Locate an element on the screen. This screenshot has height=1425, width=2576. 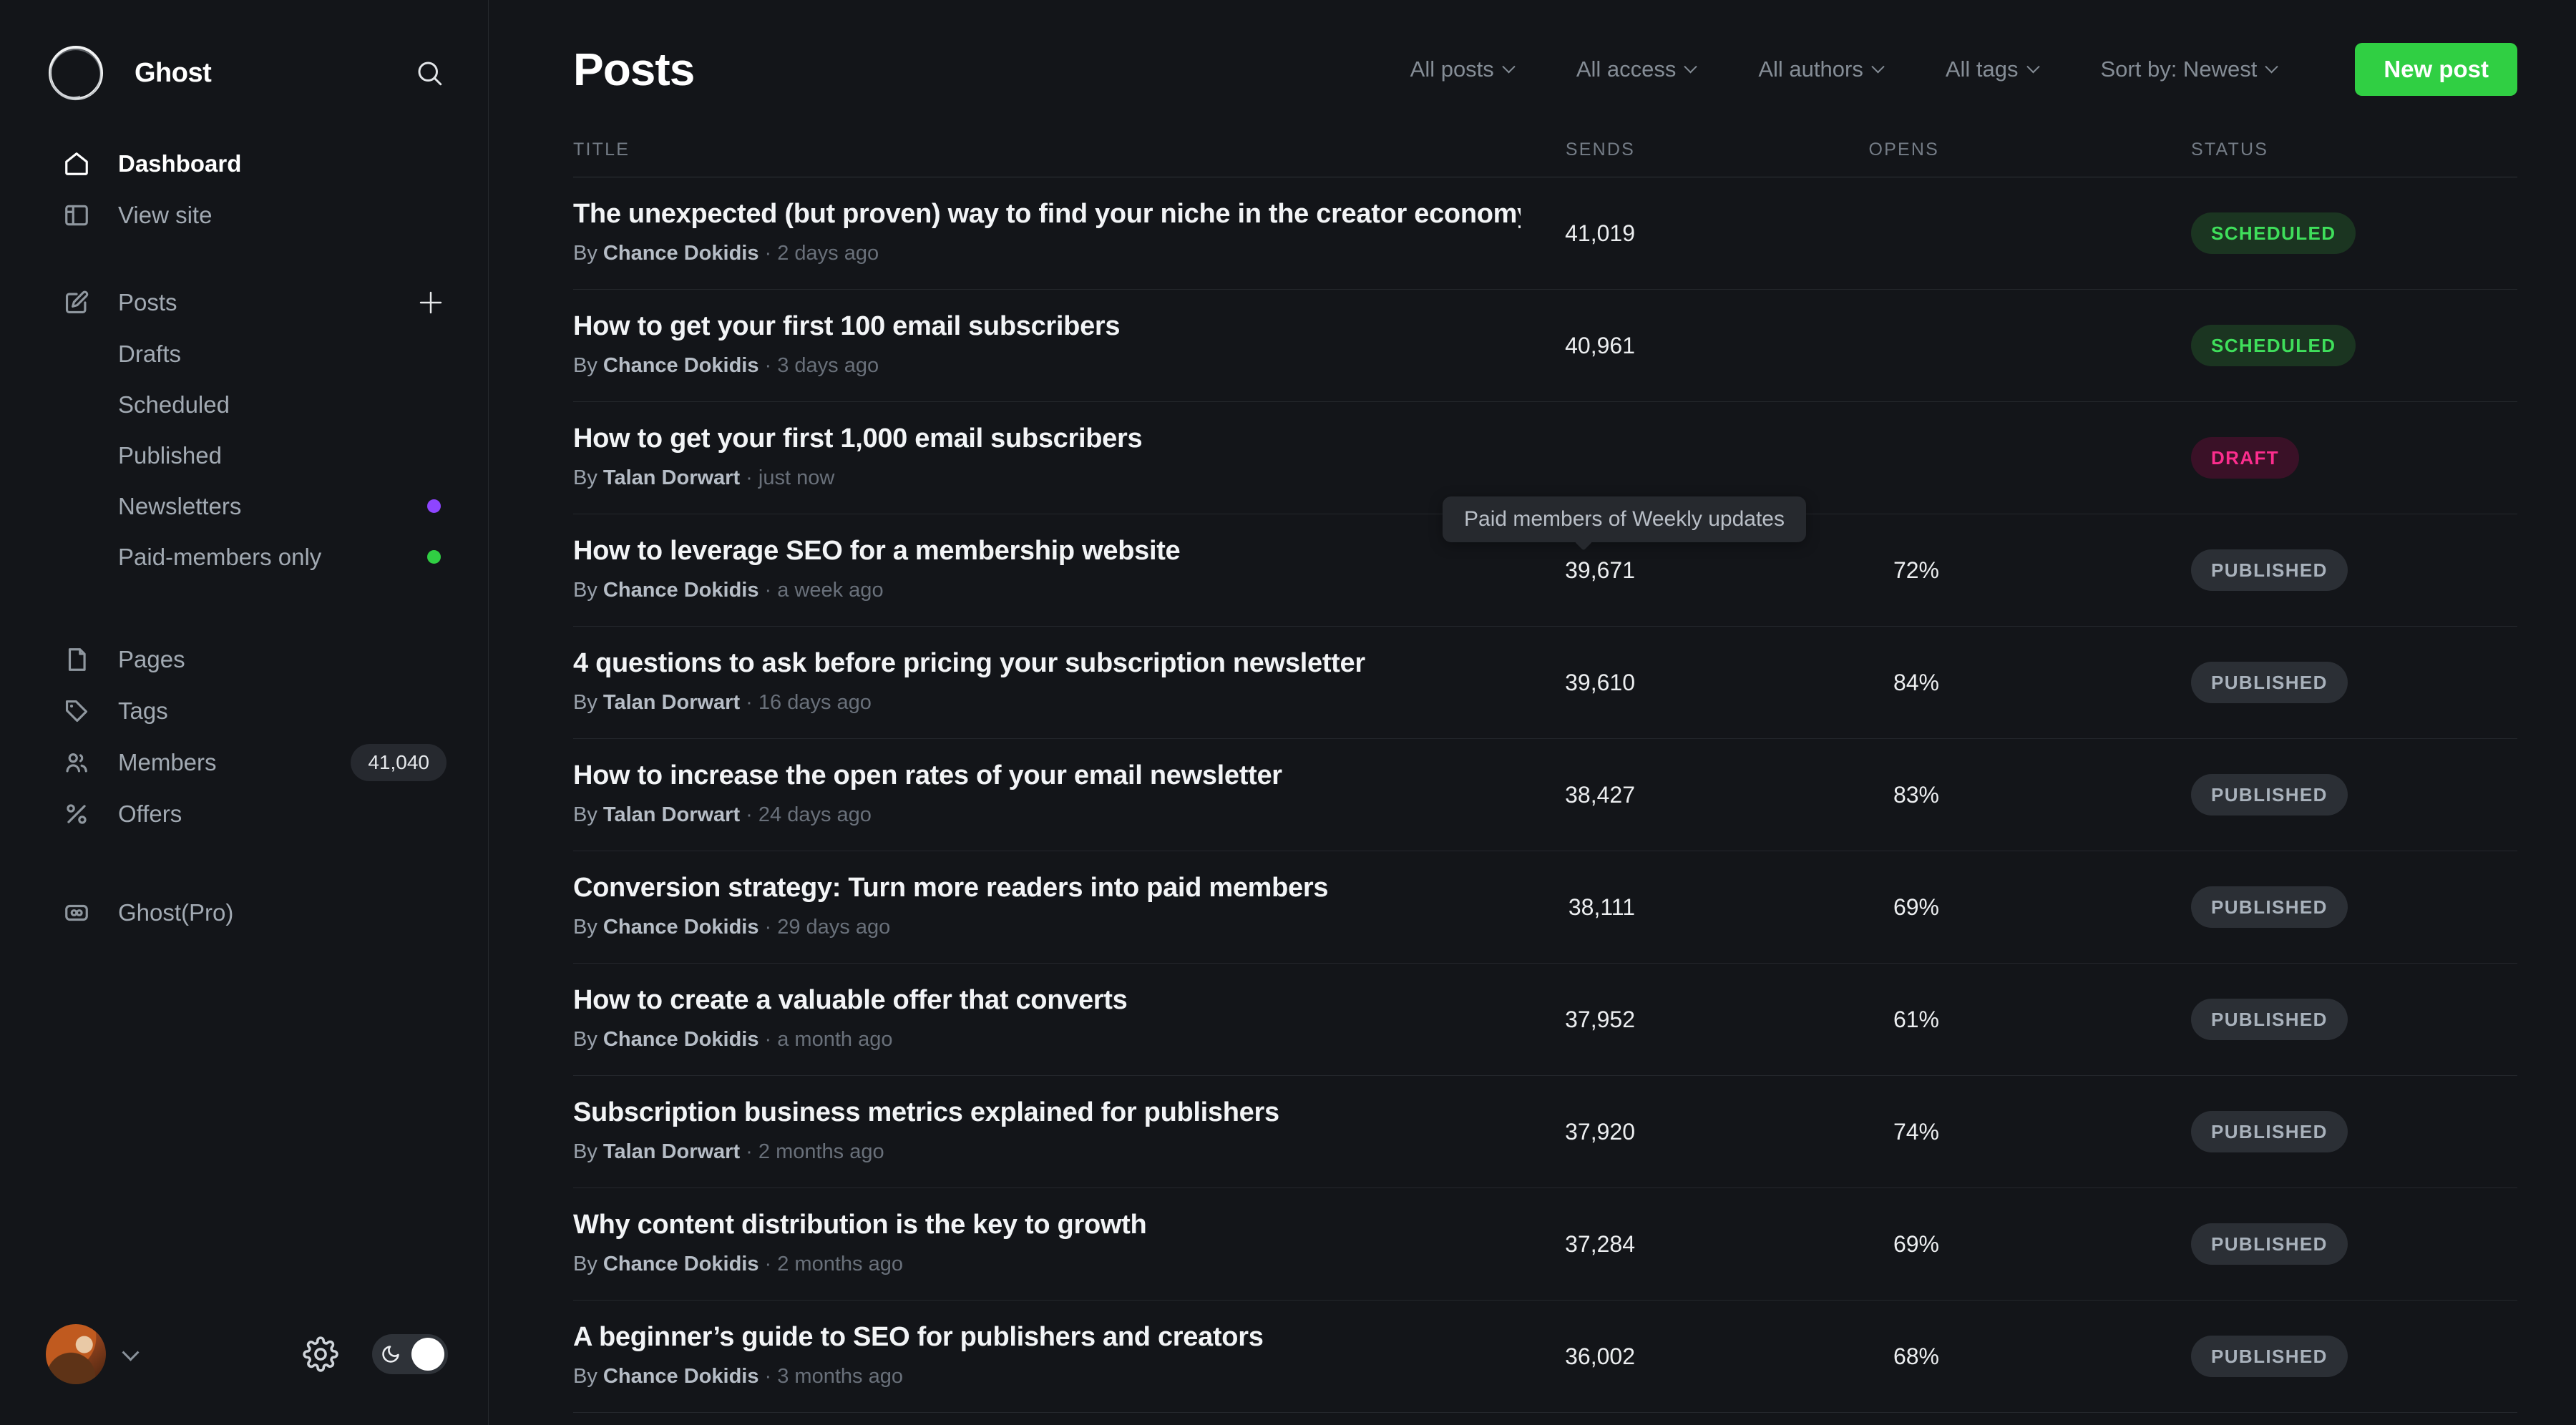
post-opens: 84% is located at coordinates (1916, 682).